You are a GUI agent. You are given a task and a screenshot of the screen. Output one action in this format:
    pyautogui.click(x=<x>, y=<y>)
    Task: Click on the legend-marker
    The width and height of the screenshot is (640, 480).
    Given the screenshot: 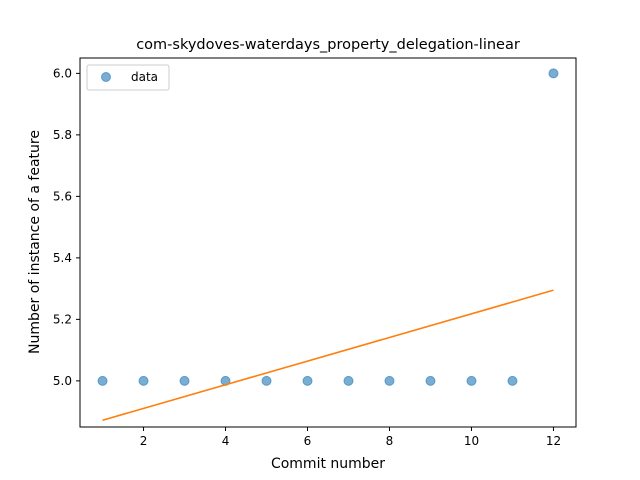 What is the action you would take?
    pyautogui.click(x=106, y=77)
    